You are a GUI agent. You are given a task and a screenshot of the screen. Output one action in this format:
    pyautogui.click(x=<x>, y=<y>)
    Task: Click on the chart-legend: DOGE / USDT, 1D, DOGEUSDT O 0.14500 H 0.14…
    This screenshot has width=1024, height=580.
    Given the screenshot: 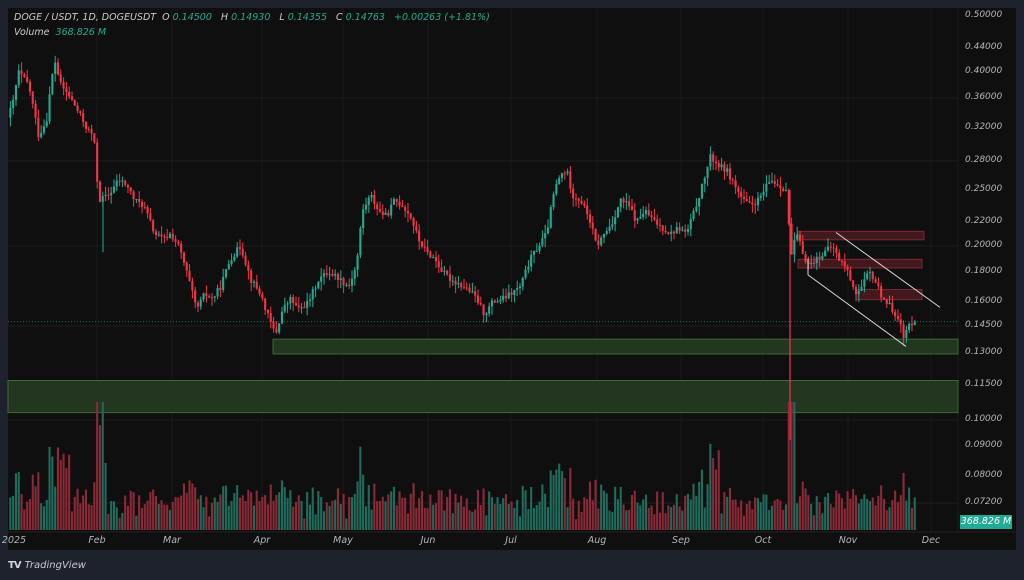 What is the action you would take?
    pyautogui.click(x=253, y=25)
    